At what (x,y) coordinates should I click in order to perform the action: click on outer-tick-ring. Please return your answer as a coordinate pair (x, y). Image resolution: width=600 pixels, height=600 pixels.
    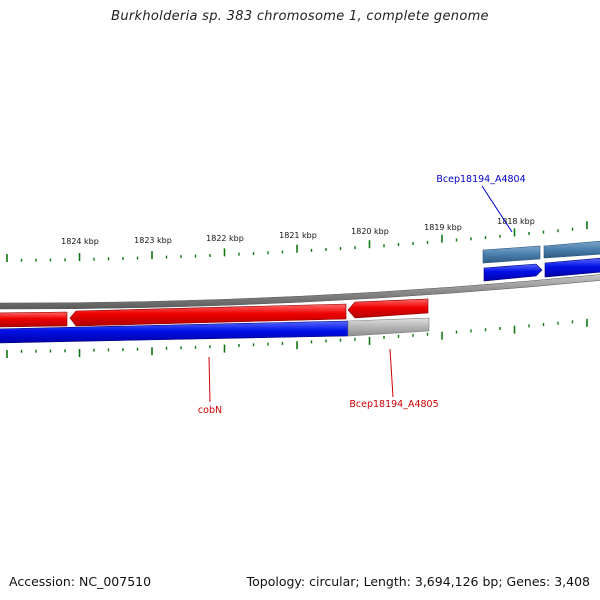
    Looking at the image, I should click on (297, 241).